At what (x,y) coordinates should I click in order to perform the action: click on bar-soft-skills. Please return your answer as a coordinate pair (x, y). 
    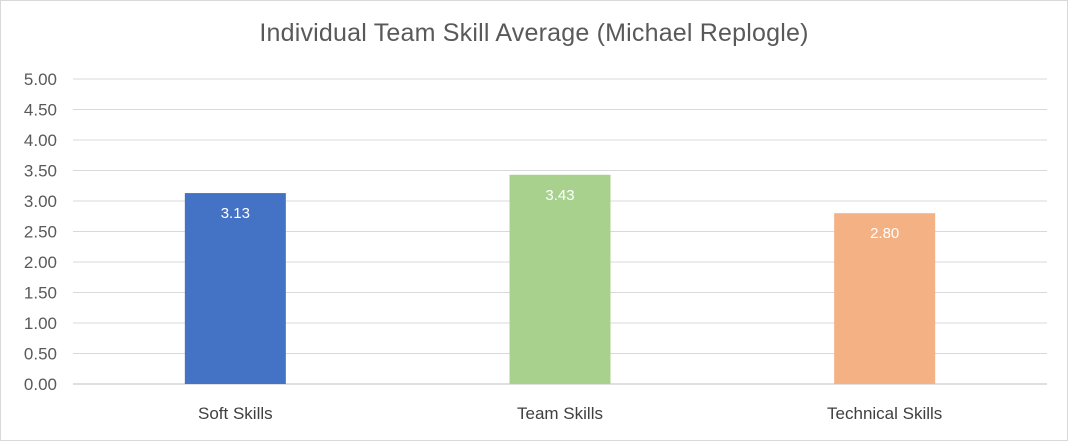
    Looking at the image, I should click on (235, 288).